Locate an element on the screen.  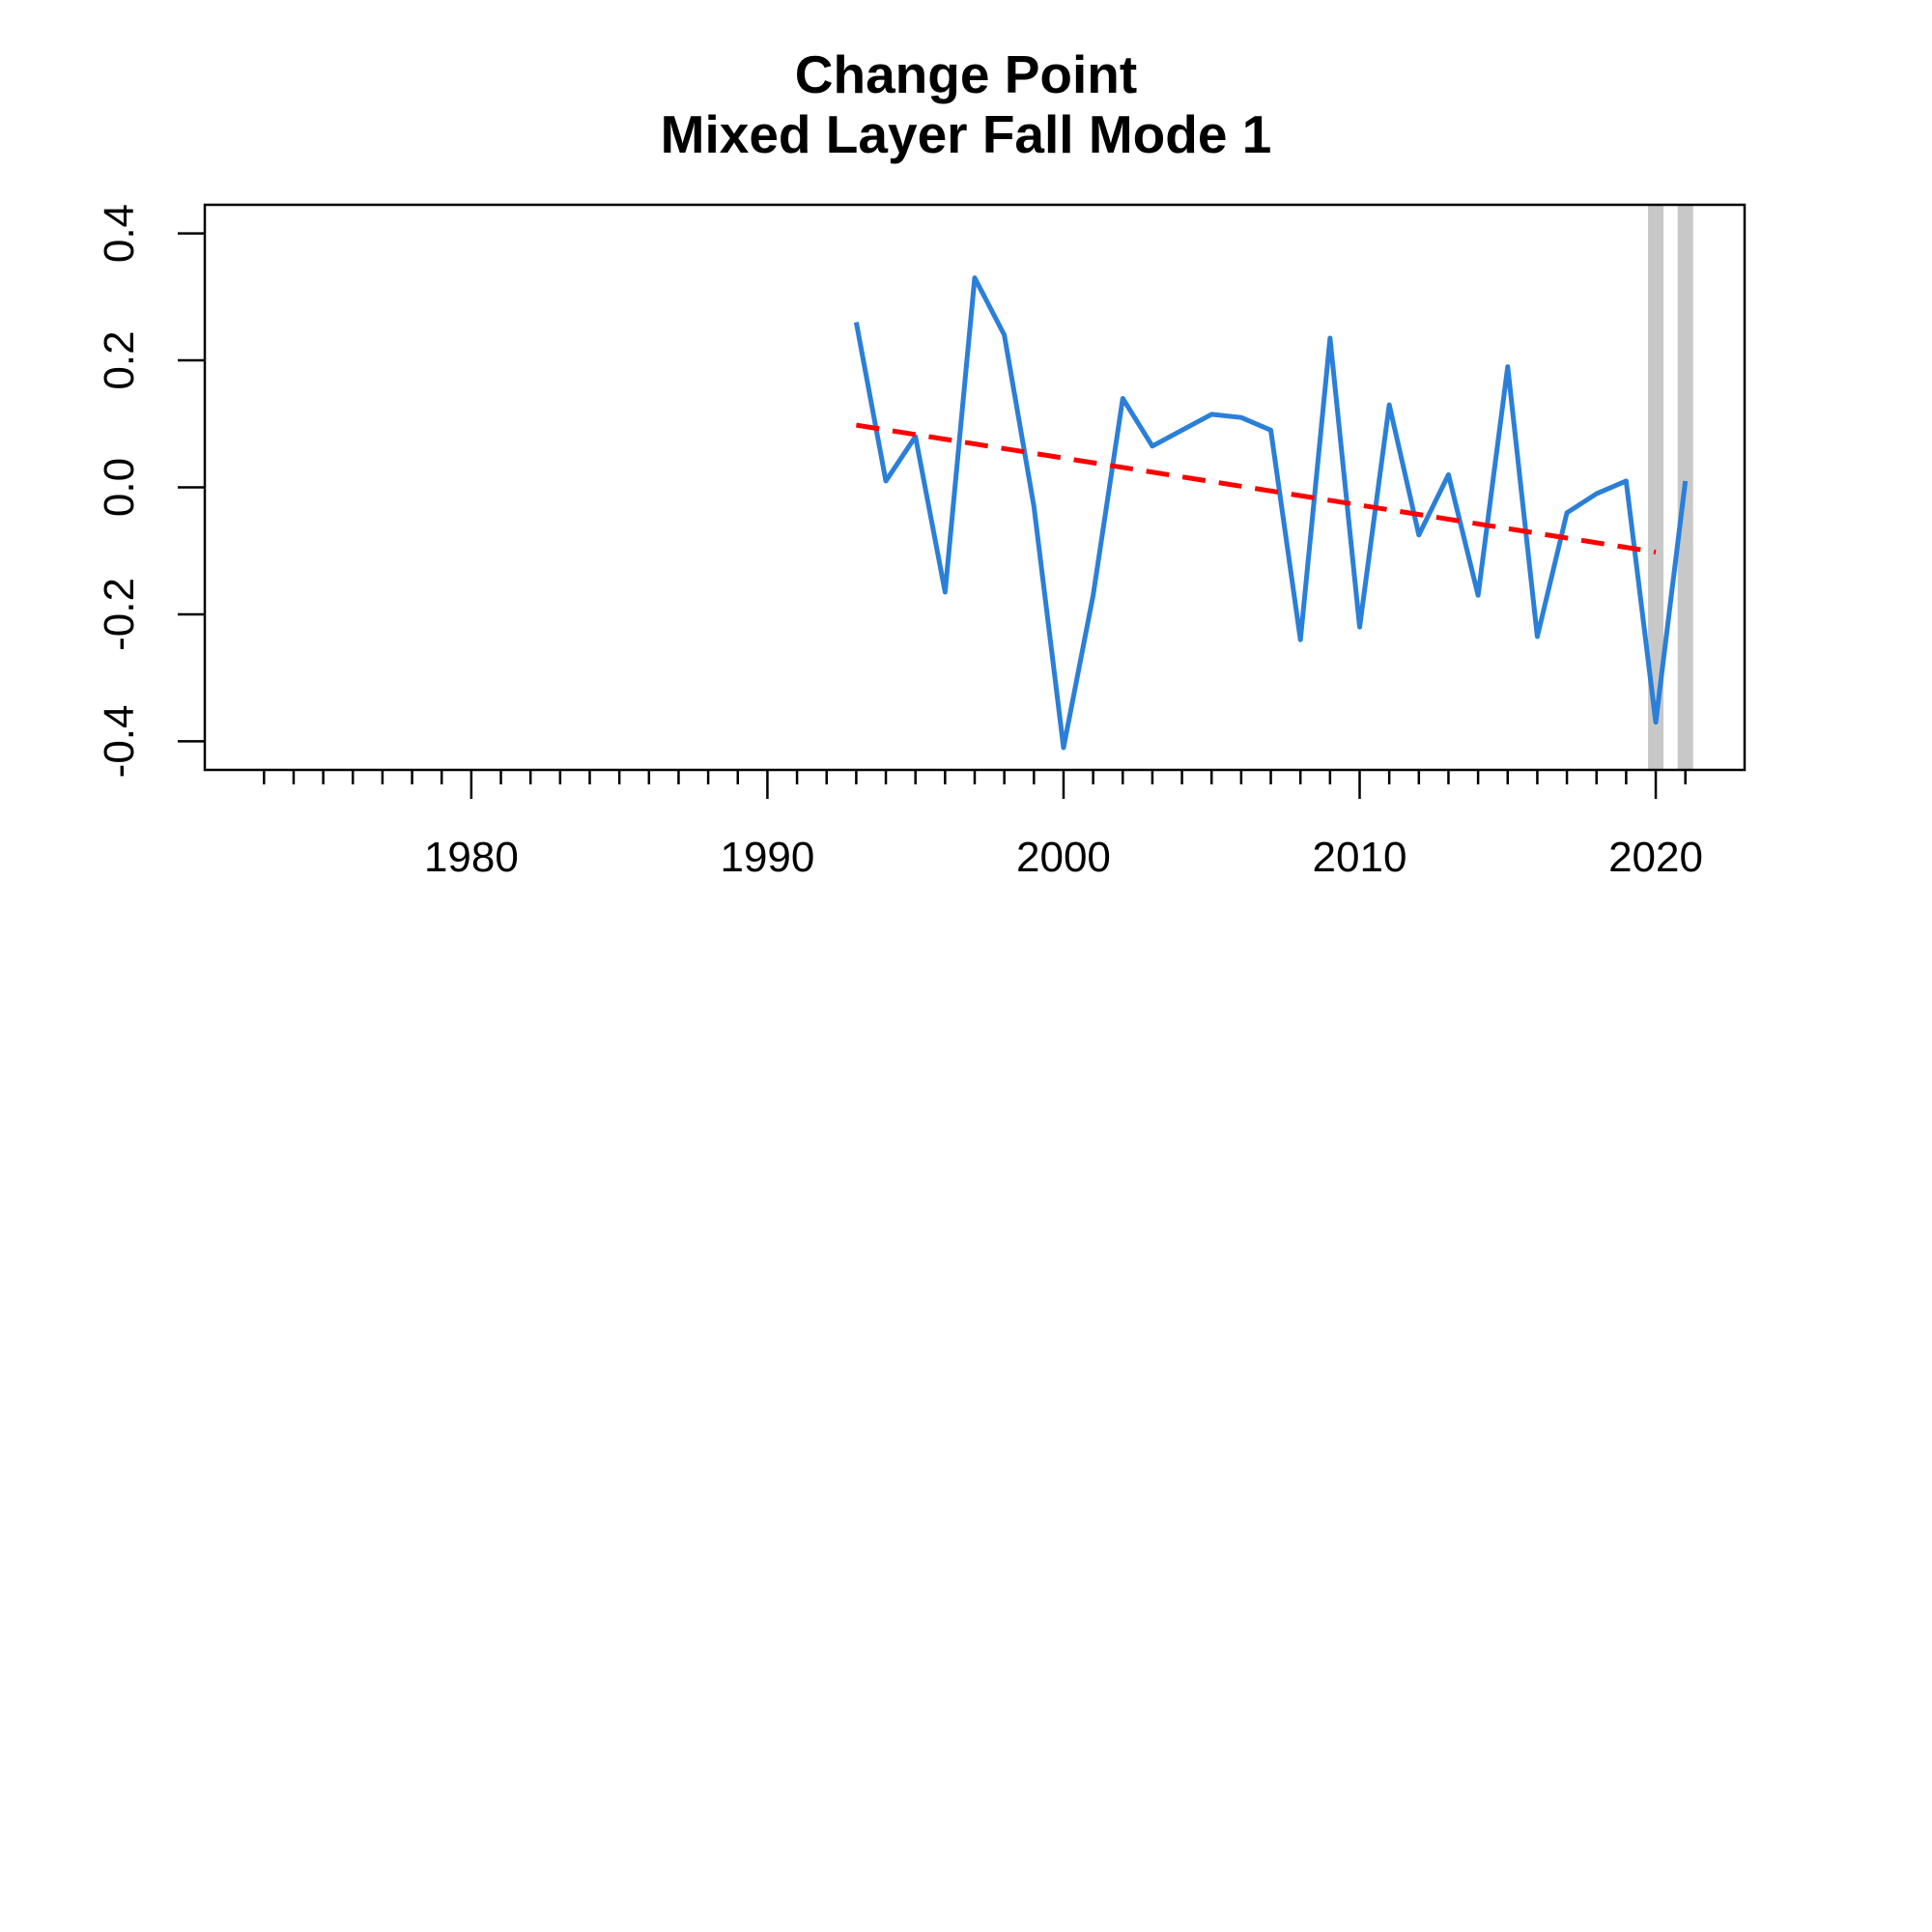
x-tick-label: 2010 is located at coordinates (1360, 857).